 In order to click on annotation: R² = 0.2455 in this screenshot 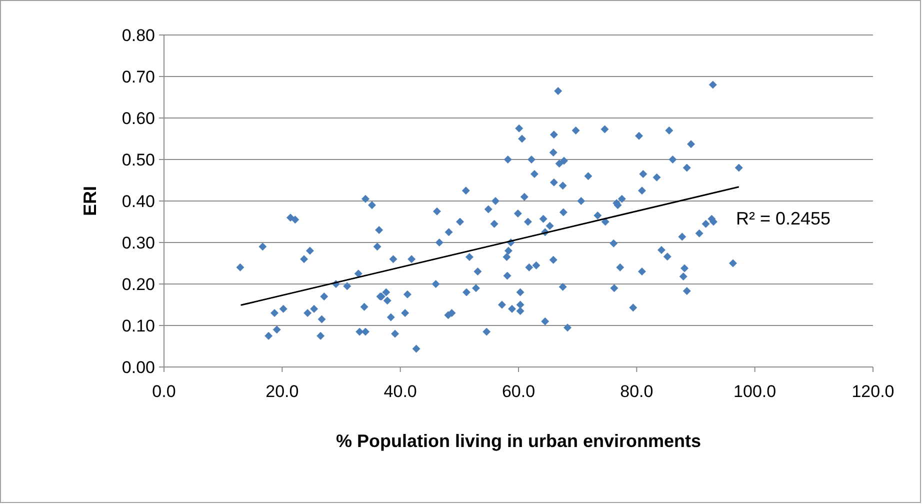, I will do `click(783, 218)`.